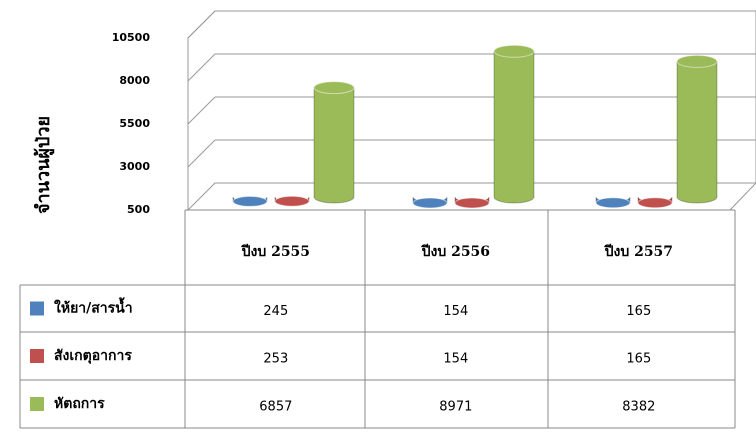 This screenshot has width=756, height=448. I want to click on legend-label: หัตถการ, so click(79, 404).